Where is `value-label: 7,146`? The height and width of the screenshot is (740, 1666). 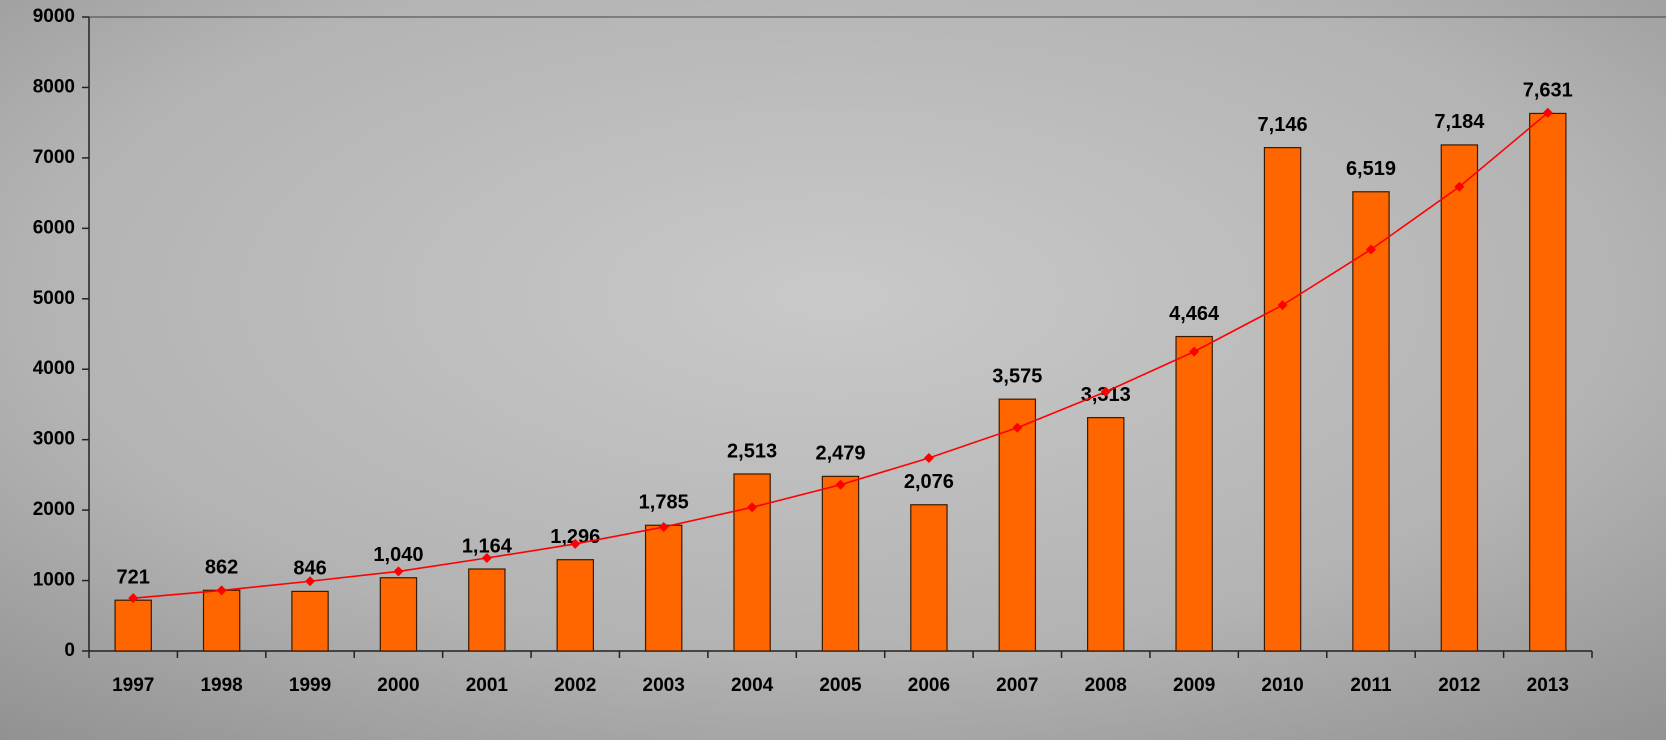
value-label: 7,146 is located at coordinates (1283, 125).